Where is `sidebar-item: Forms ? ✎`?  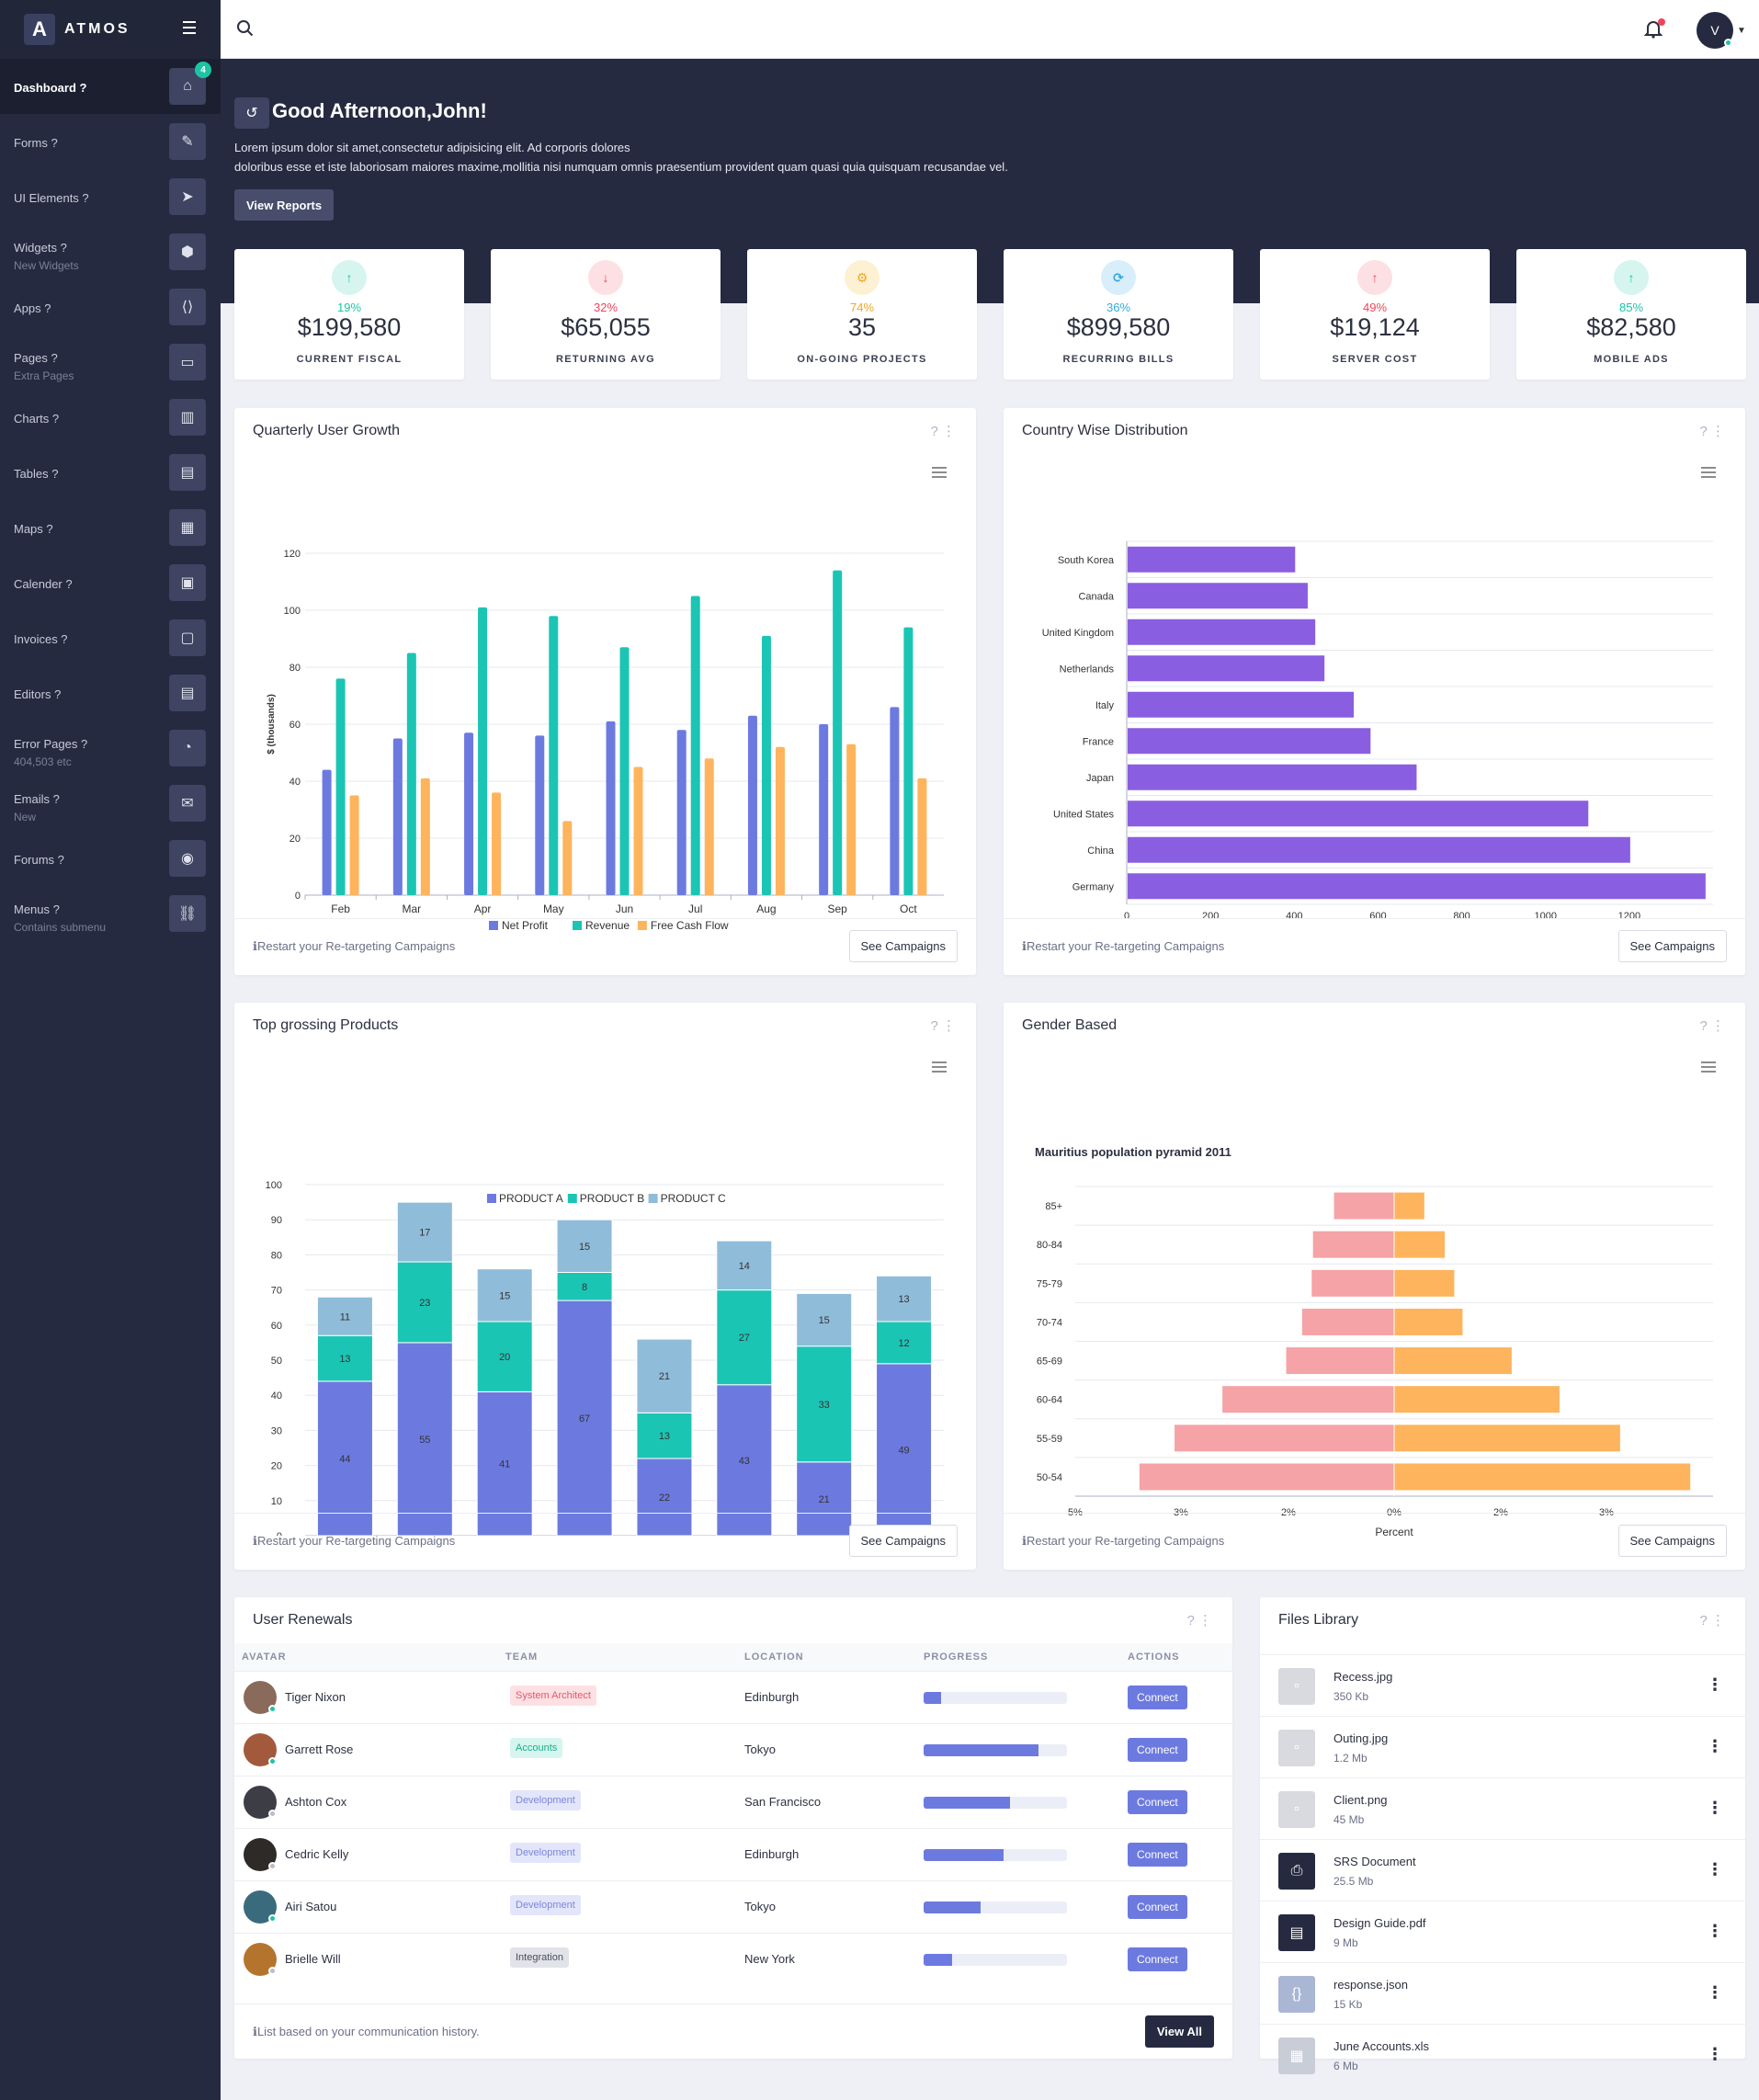
sidebar-item: Forms ? ✎ is located at coordinates (110, 141).